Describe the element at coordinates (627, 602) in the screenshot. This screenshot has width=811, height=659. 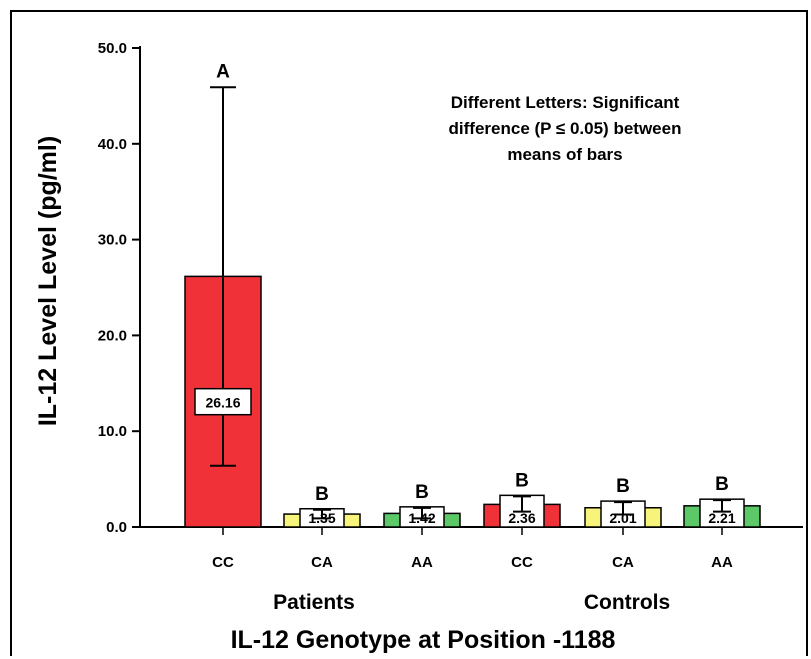
I see `group-label-controls: Controls` at that location.